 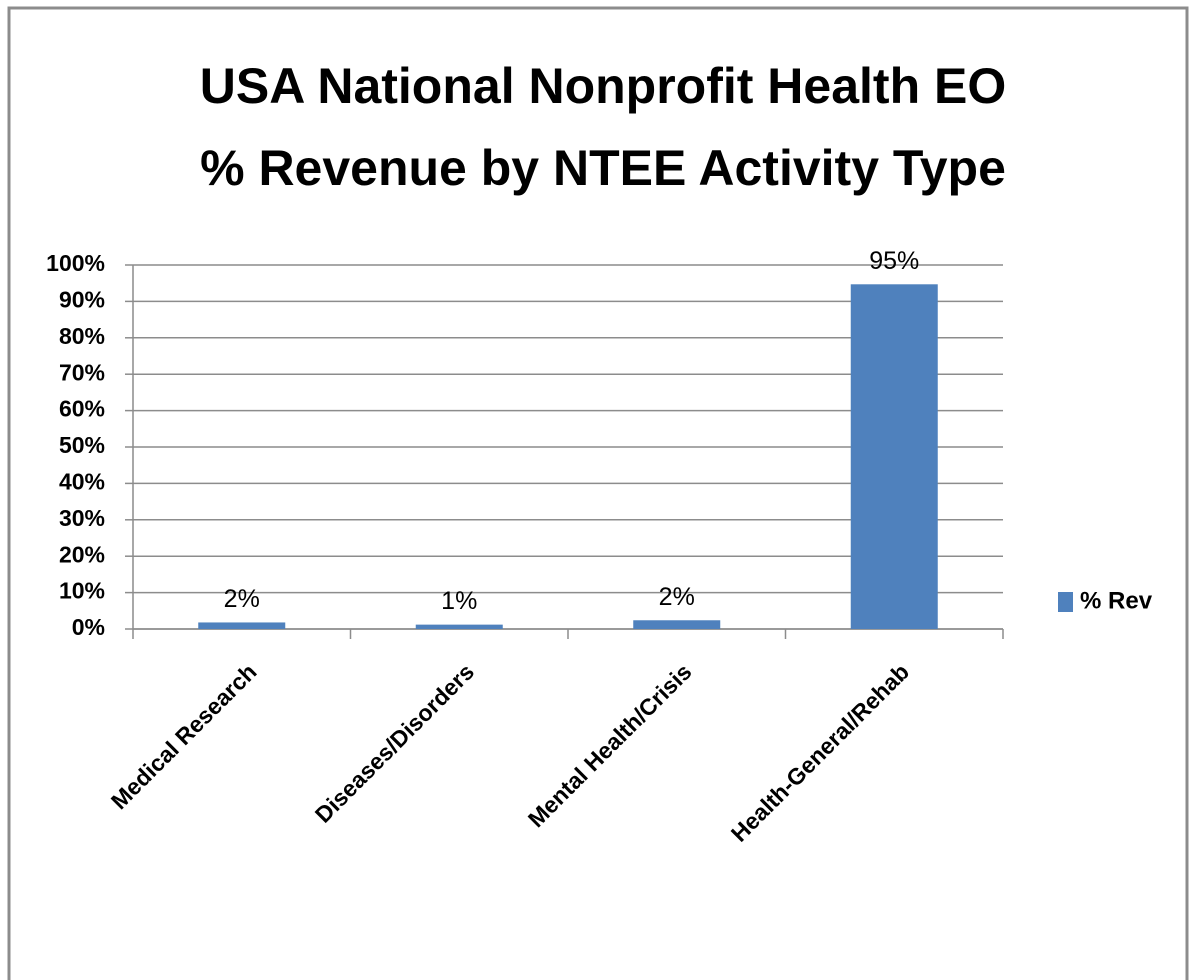 What do you see at coordinates (82, 554) in the screenshot?
I see `y-tick-label: 20%` at bounding box center [82, 554].